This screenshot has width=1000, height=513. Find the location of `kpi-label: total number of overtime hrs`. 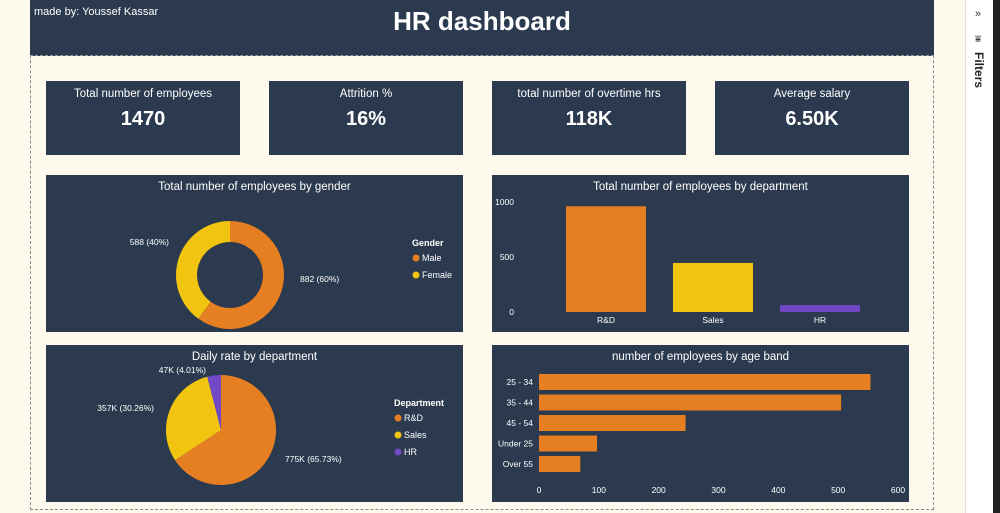

kpi-label: total number of overtime hrs is located at coordinates (589, 94).